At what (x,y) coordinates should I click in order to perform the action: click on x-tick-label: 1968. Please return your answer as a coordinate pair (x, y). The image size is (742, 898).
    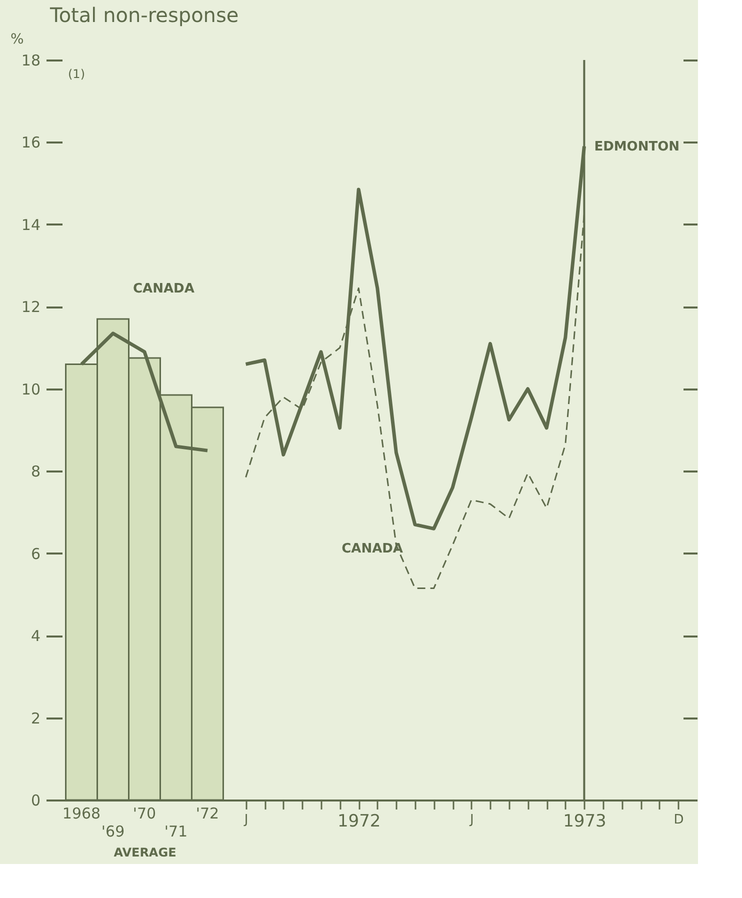
    Looking at the image, I should click on (81, 813).